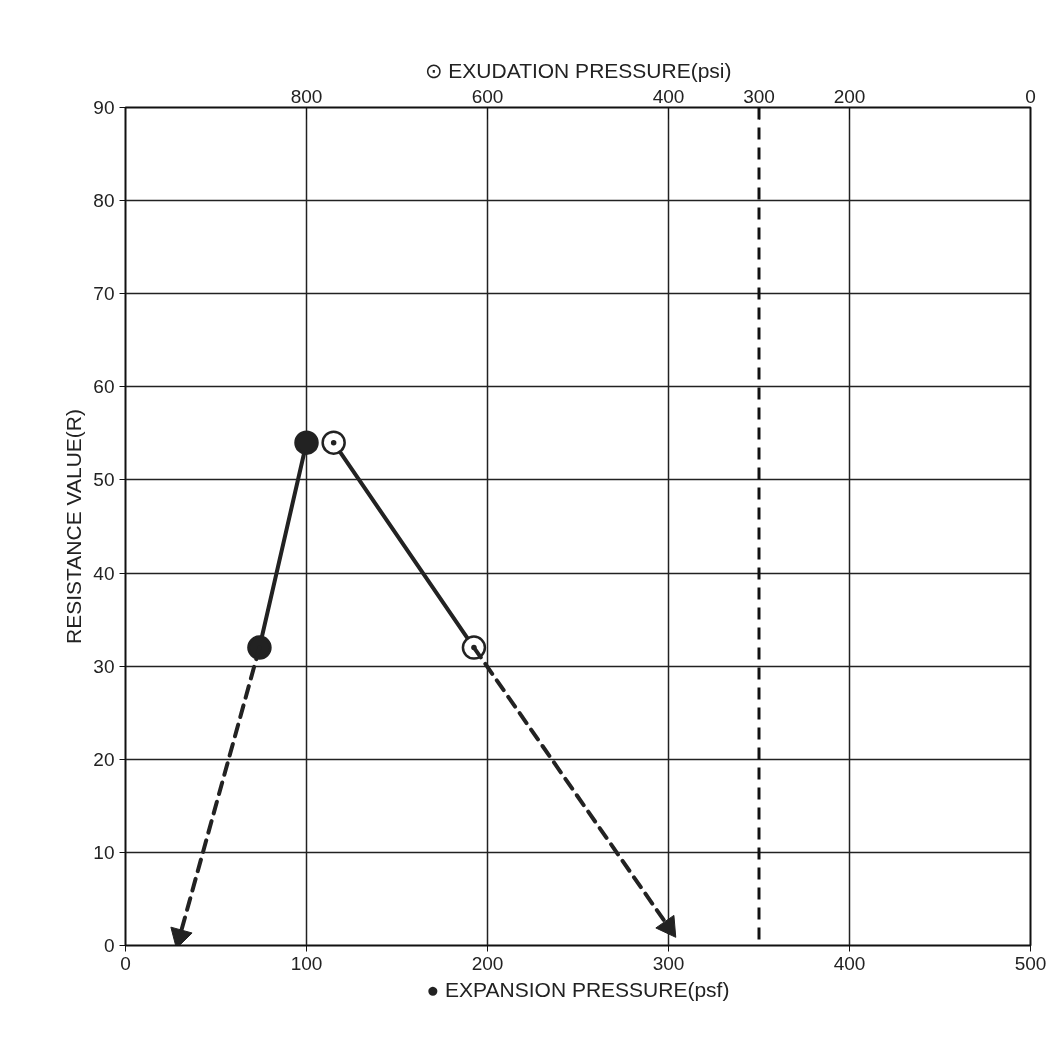 The width and height of the screenshot is (1058, 1051). Describe the element at coordinates (487, 96) in the screenshot. I see `x2-tick-label: 600` at that location.